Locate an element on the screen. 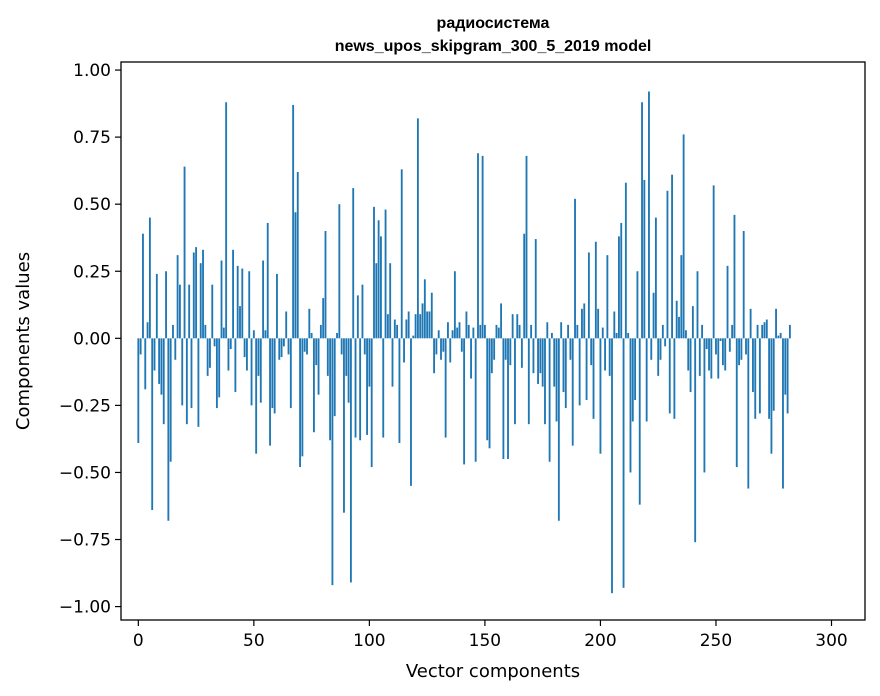  y-axis-label: Components values is located at coordinates (23, 341).